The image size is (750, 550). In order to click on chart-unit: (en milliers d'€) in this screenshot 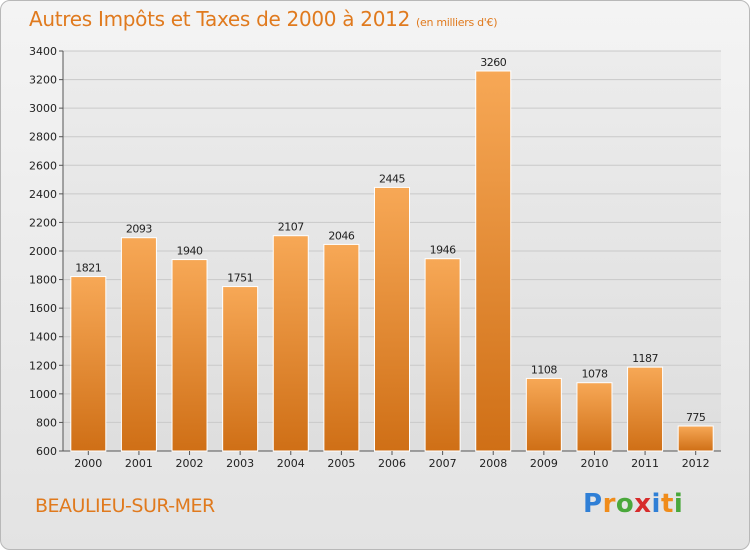, I will do `click(457, 22)`.